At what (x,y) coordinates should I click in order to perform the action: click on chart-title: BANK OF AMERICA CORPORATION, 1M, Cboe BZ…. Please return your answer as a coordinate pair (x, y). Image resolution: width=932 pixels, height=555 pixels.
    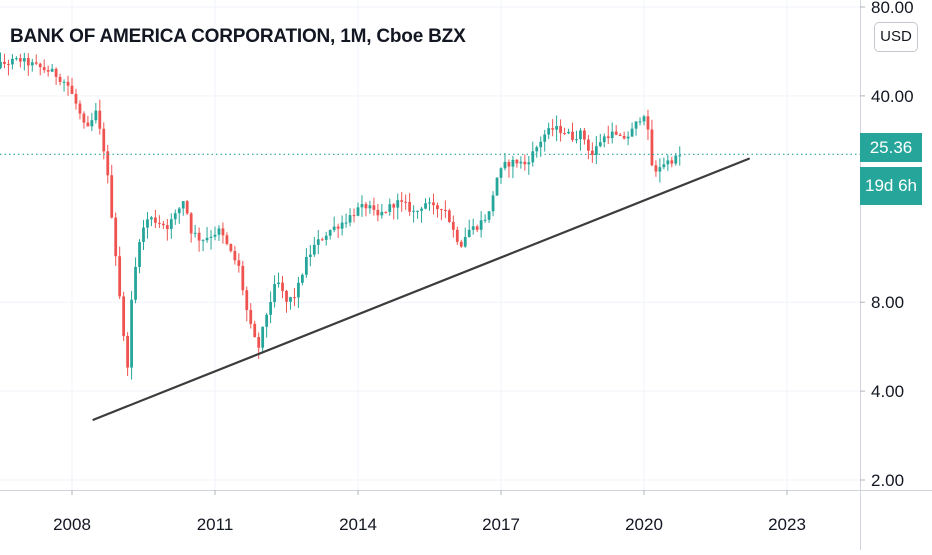
    Looking at the image, I should click on (238, 36).